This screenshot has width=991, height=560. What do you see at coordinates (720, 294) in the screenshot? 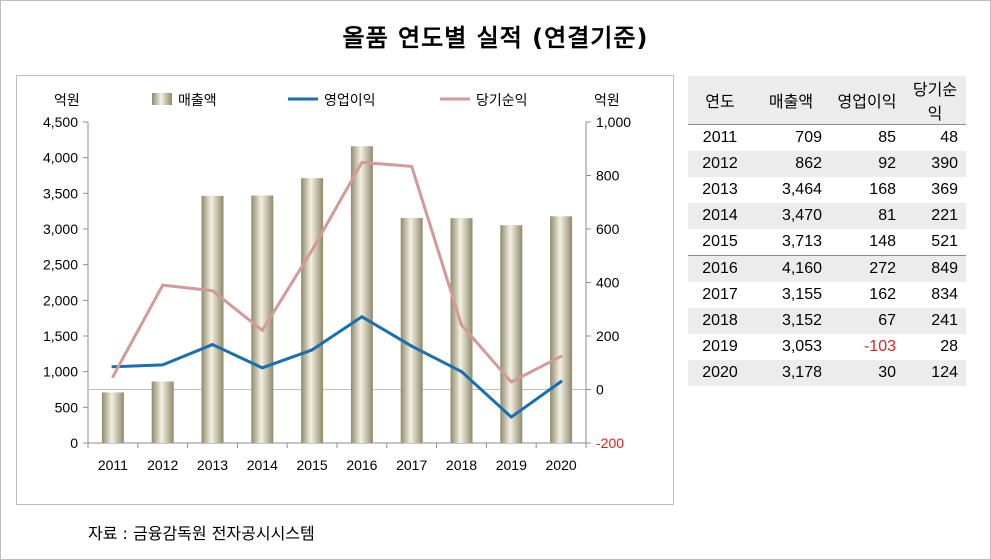
I see `table-cell: 2017` at bounding box center [720, 294].